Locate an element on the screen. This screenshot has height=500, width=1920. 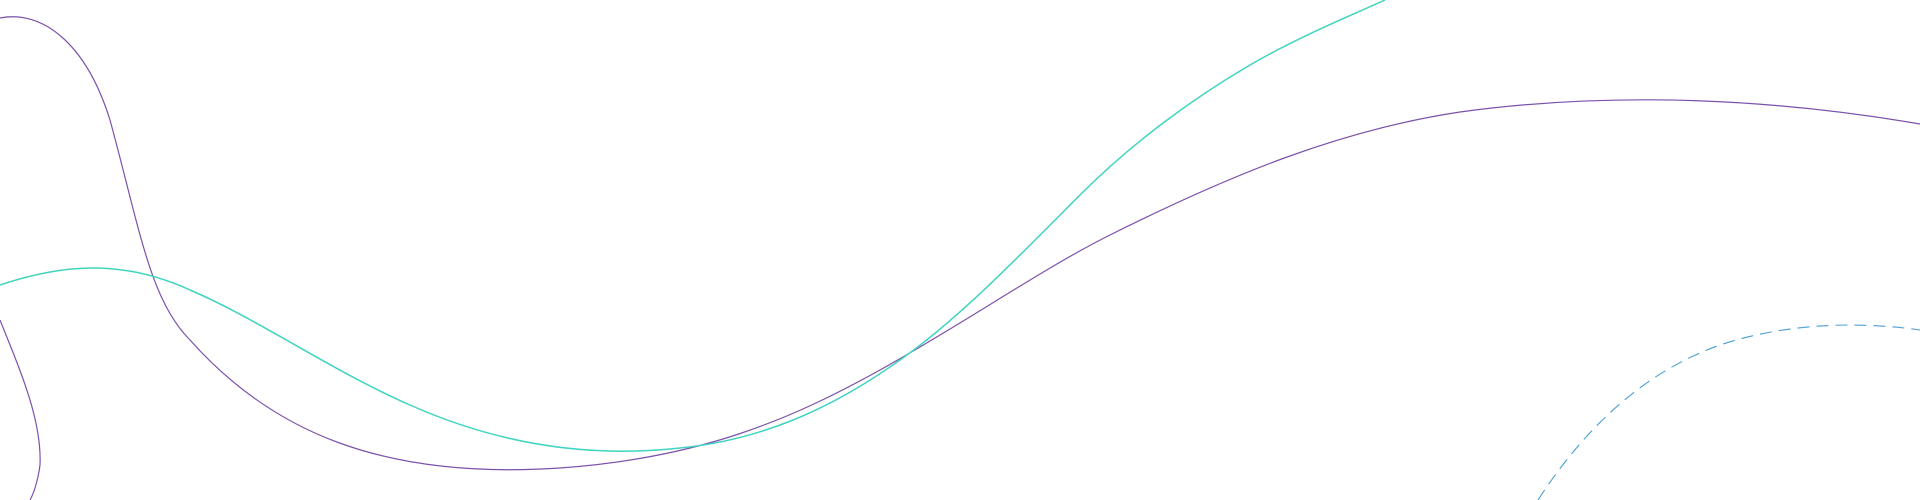
blue-dashed-arc is located at coordinates (1728, 412).